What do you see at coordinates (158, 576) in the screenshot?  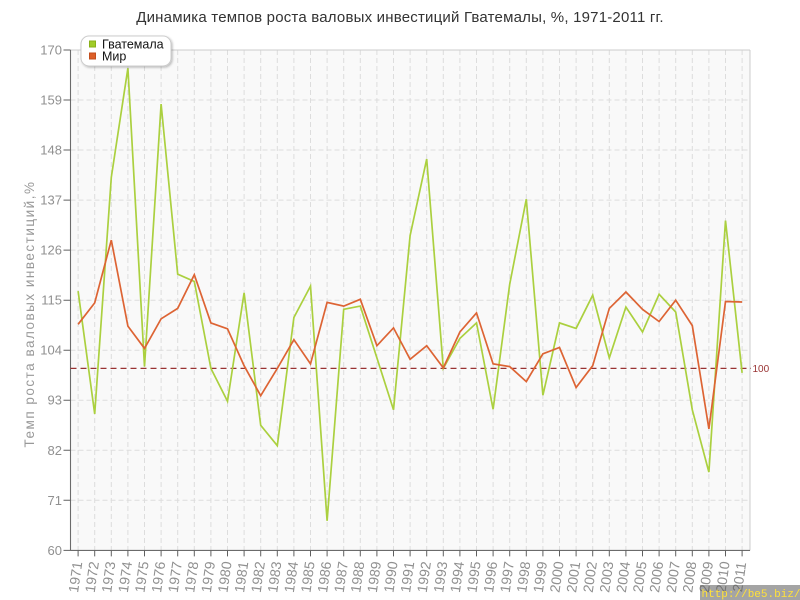 I see `svg-text: 1976` at bounding box center [158, 576].